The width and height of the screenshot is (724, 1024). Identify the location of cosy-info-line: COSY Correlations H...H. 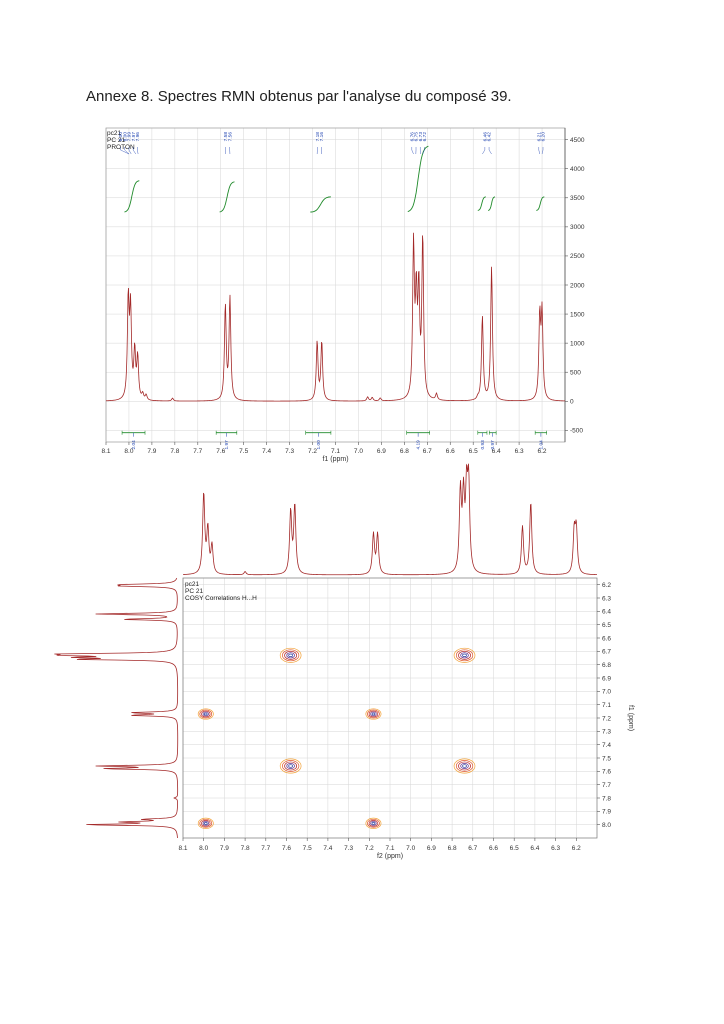
(221, 598).